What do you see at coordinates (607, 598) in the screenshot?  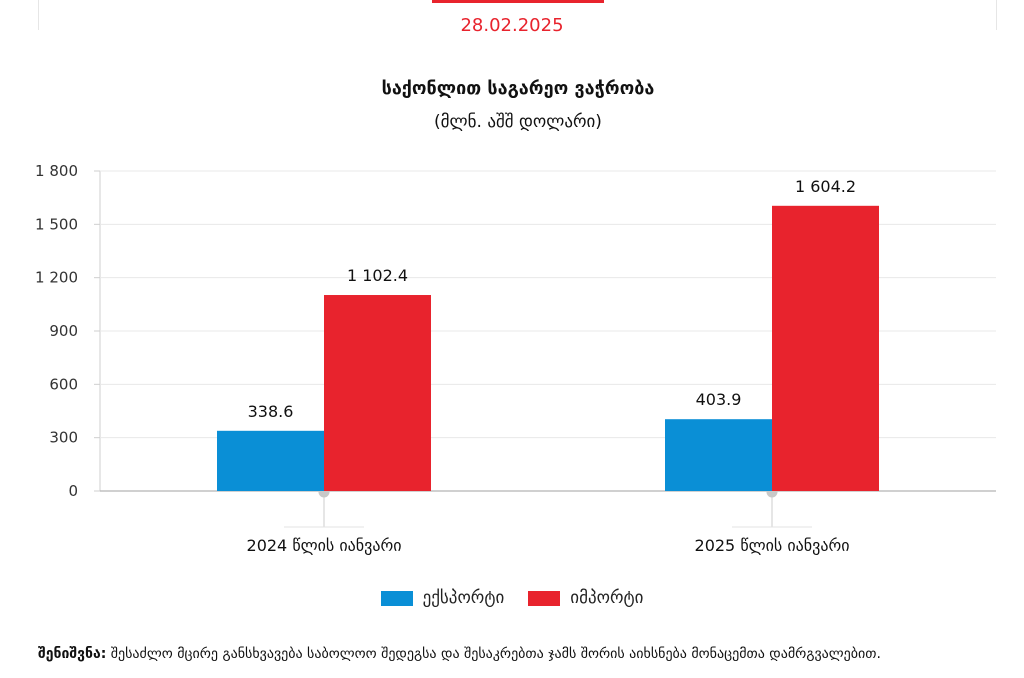 I see `legend-label-import: იმპორტი` at bounding box center [607, 598].